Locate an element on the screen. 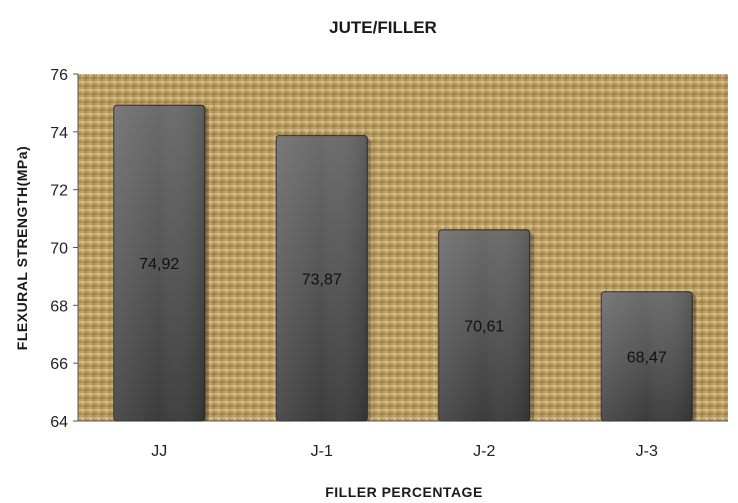 This screenshot has width=738, height=503. x-tick-label: J-1 is located at coordinates (322, 451).